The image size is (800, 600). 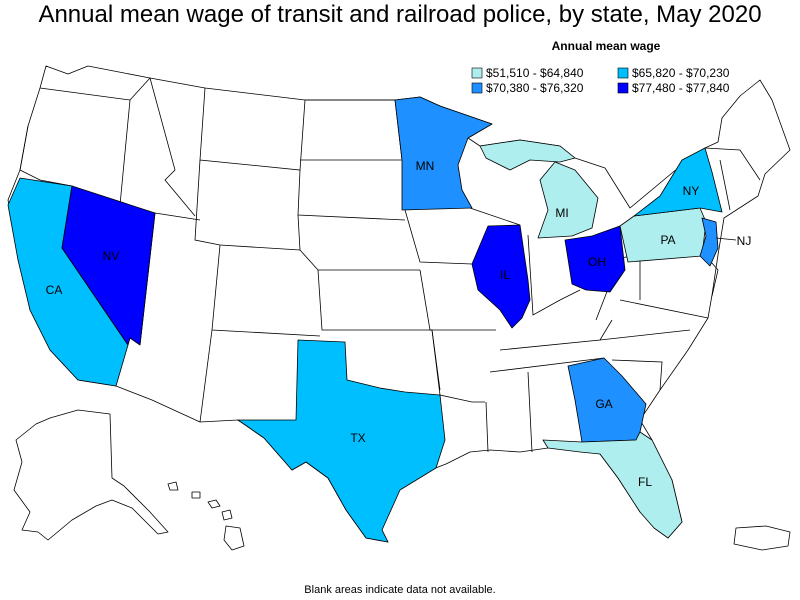 What do you see at coordinates (681, 73) in the screenshot?
I see `legend-label-2: $65,820 - $70,230` at bounding box center [681, 73].